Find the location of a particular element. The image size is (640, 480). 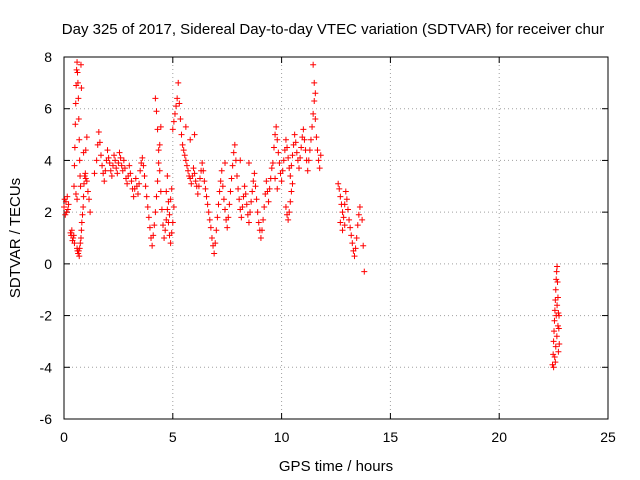

y-tick-label: -4 is located at coordinates (46, 367).